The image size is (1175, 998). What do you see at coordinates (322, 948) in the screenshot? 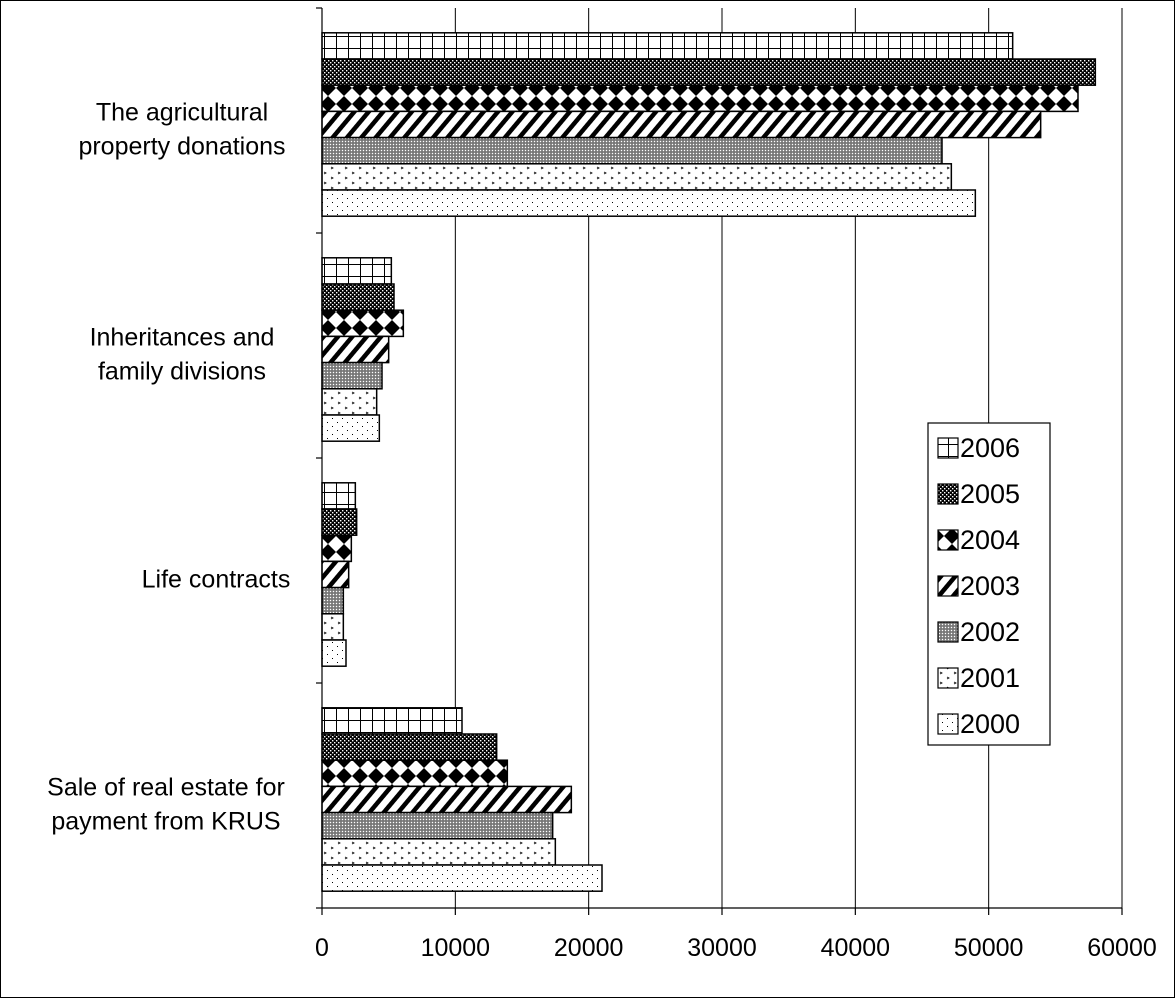
I see `x-tick-label: 0` at bounding box center [322, 948].